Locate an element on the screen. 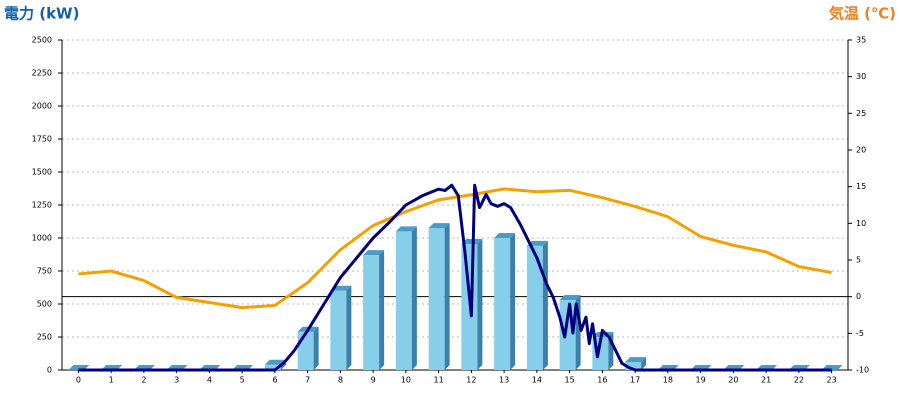  y2-tick-label: 20 is located at coordinates (861, 150).